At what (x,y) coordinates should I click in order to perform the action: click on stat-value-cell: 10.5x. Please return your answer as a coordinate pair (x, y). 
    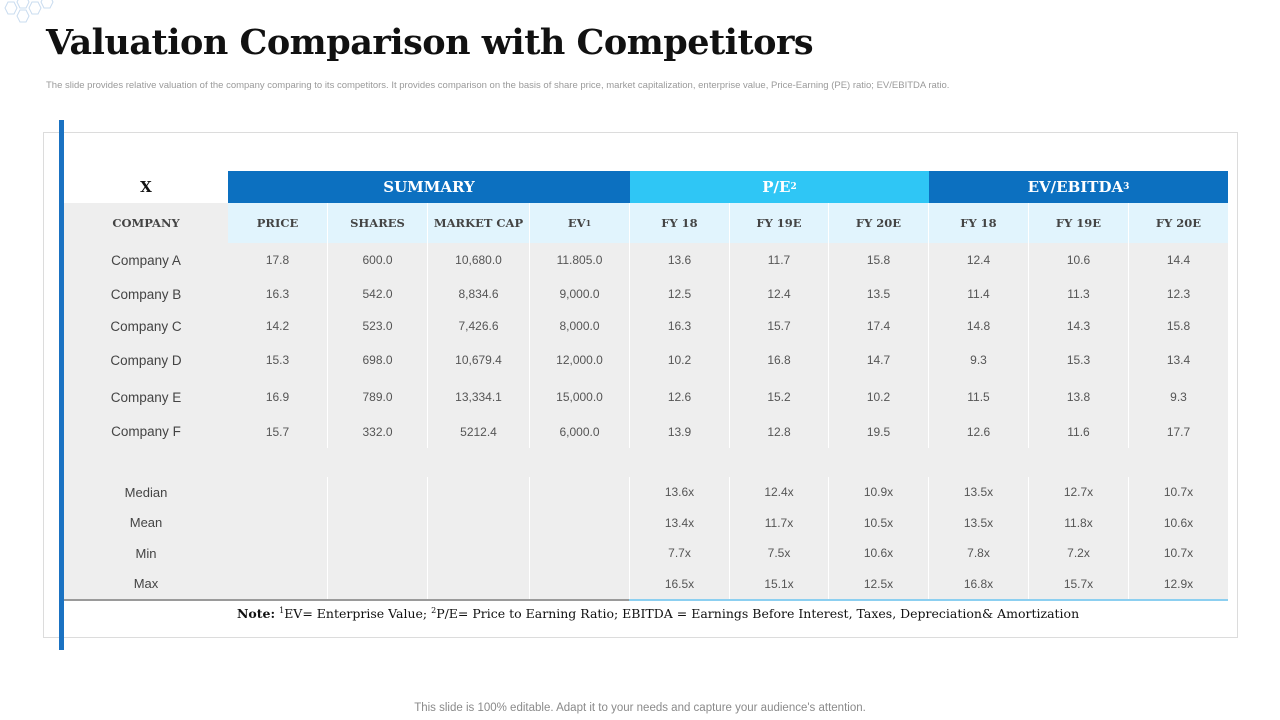
    Looking at the image, I should click on (879, 522).